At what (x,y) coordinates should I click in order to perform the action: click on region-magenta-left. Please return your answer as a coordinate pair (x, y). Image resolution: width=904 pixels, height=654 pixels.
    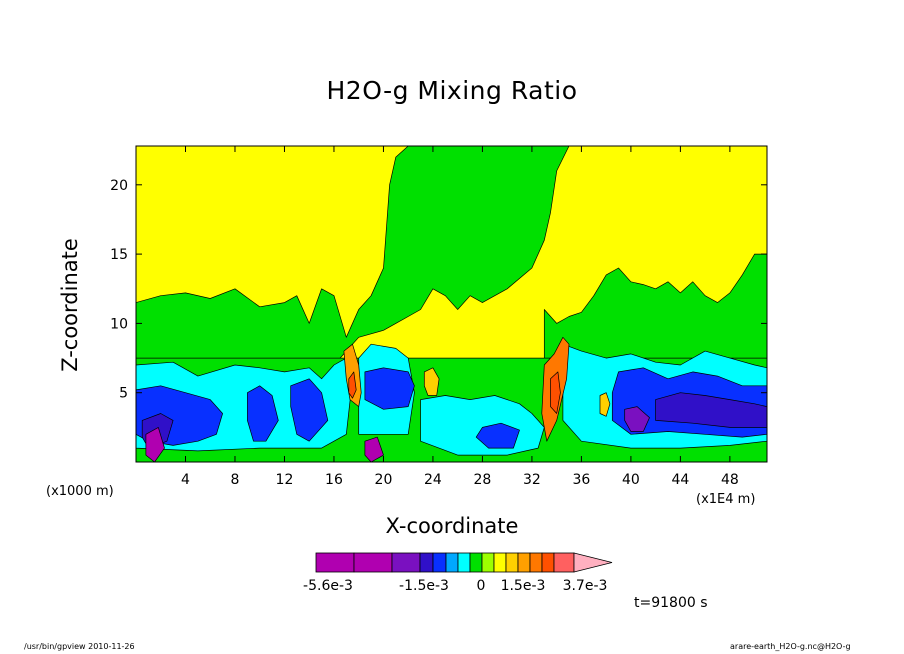
    Looking at the image, I should click on (155, 444).